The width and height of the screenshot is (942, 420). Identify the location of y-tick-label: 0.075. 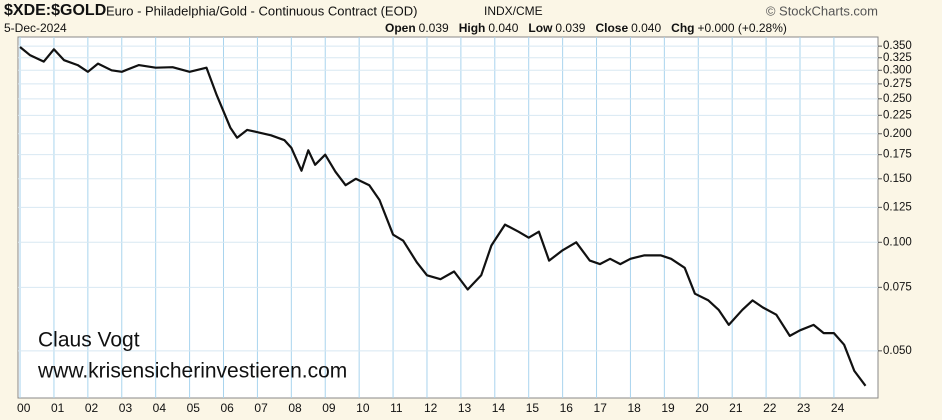
(897, 287).